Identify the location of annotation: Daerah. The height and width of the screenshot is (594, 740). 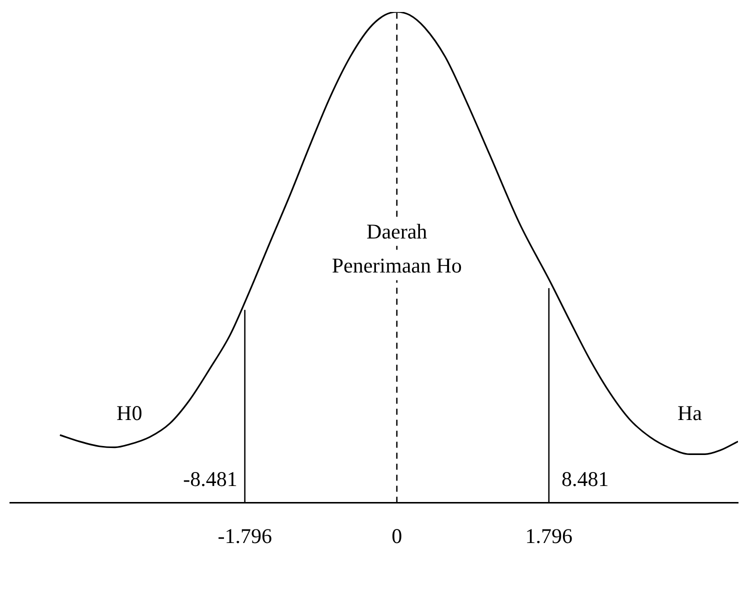
(397, 231).